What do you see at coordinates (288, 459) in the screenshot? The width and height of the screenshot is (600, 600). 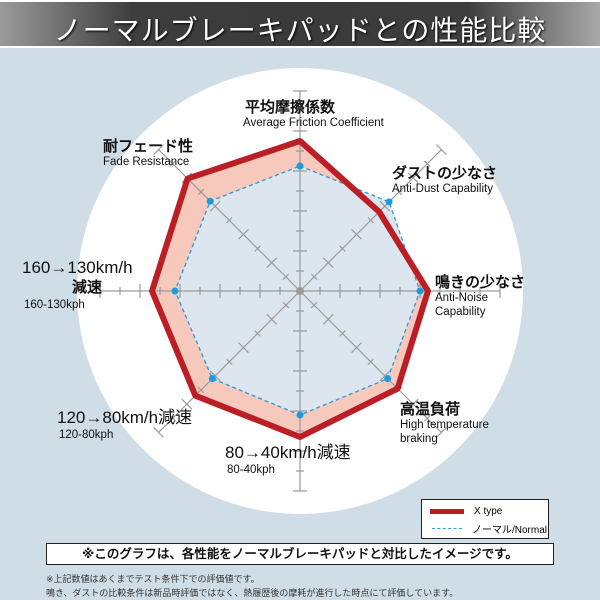 I see `label-80-40: 80→40km/h減速 80-40kph` at bounding box center [288, 459].